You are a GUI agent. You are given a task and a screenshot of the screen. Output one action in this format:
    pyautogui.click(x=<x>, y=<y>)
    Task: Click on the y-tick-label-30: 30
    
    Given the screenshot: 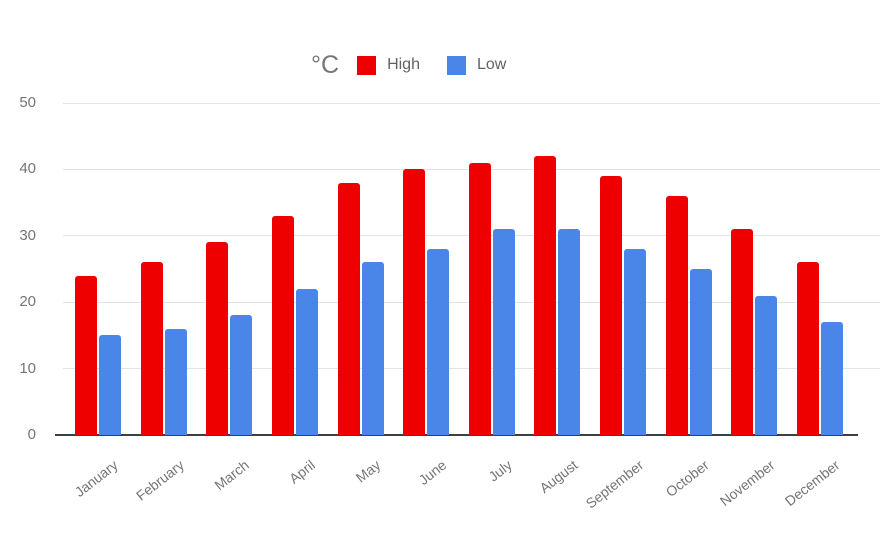 What is the action you would take?
    pyautogui.click(x=27, y=235)
    